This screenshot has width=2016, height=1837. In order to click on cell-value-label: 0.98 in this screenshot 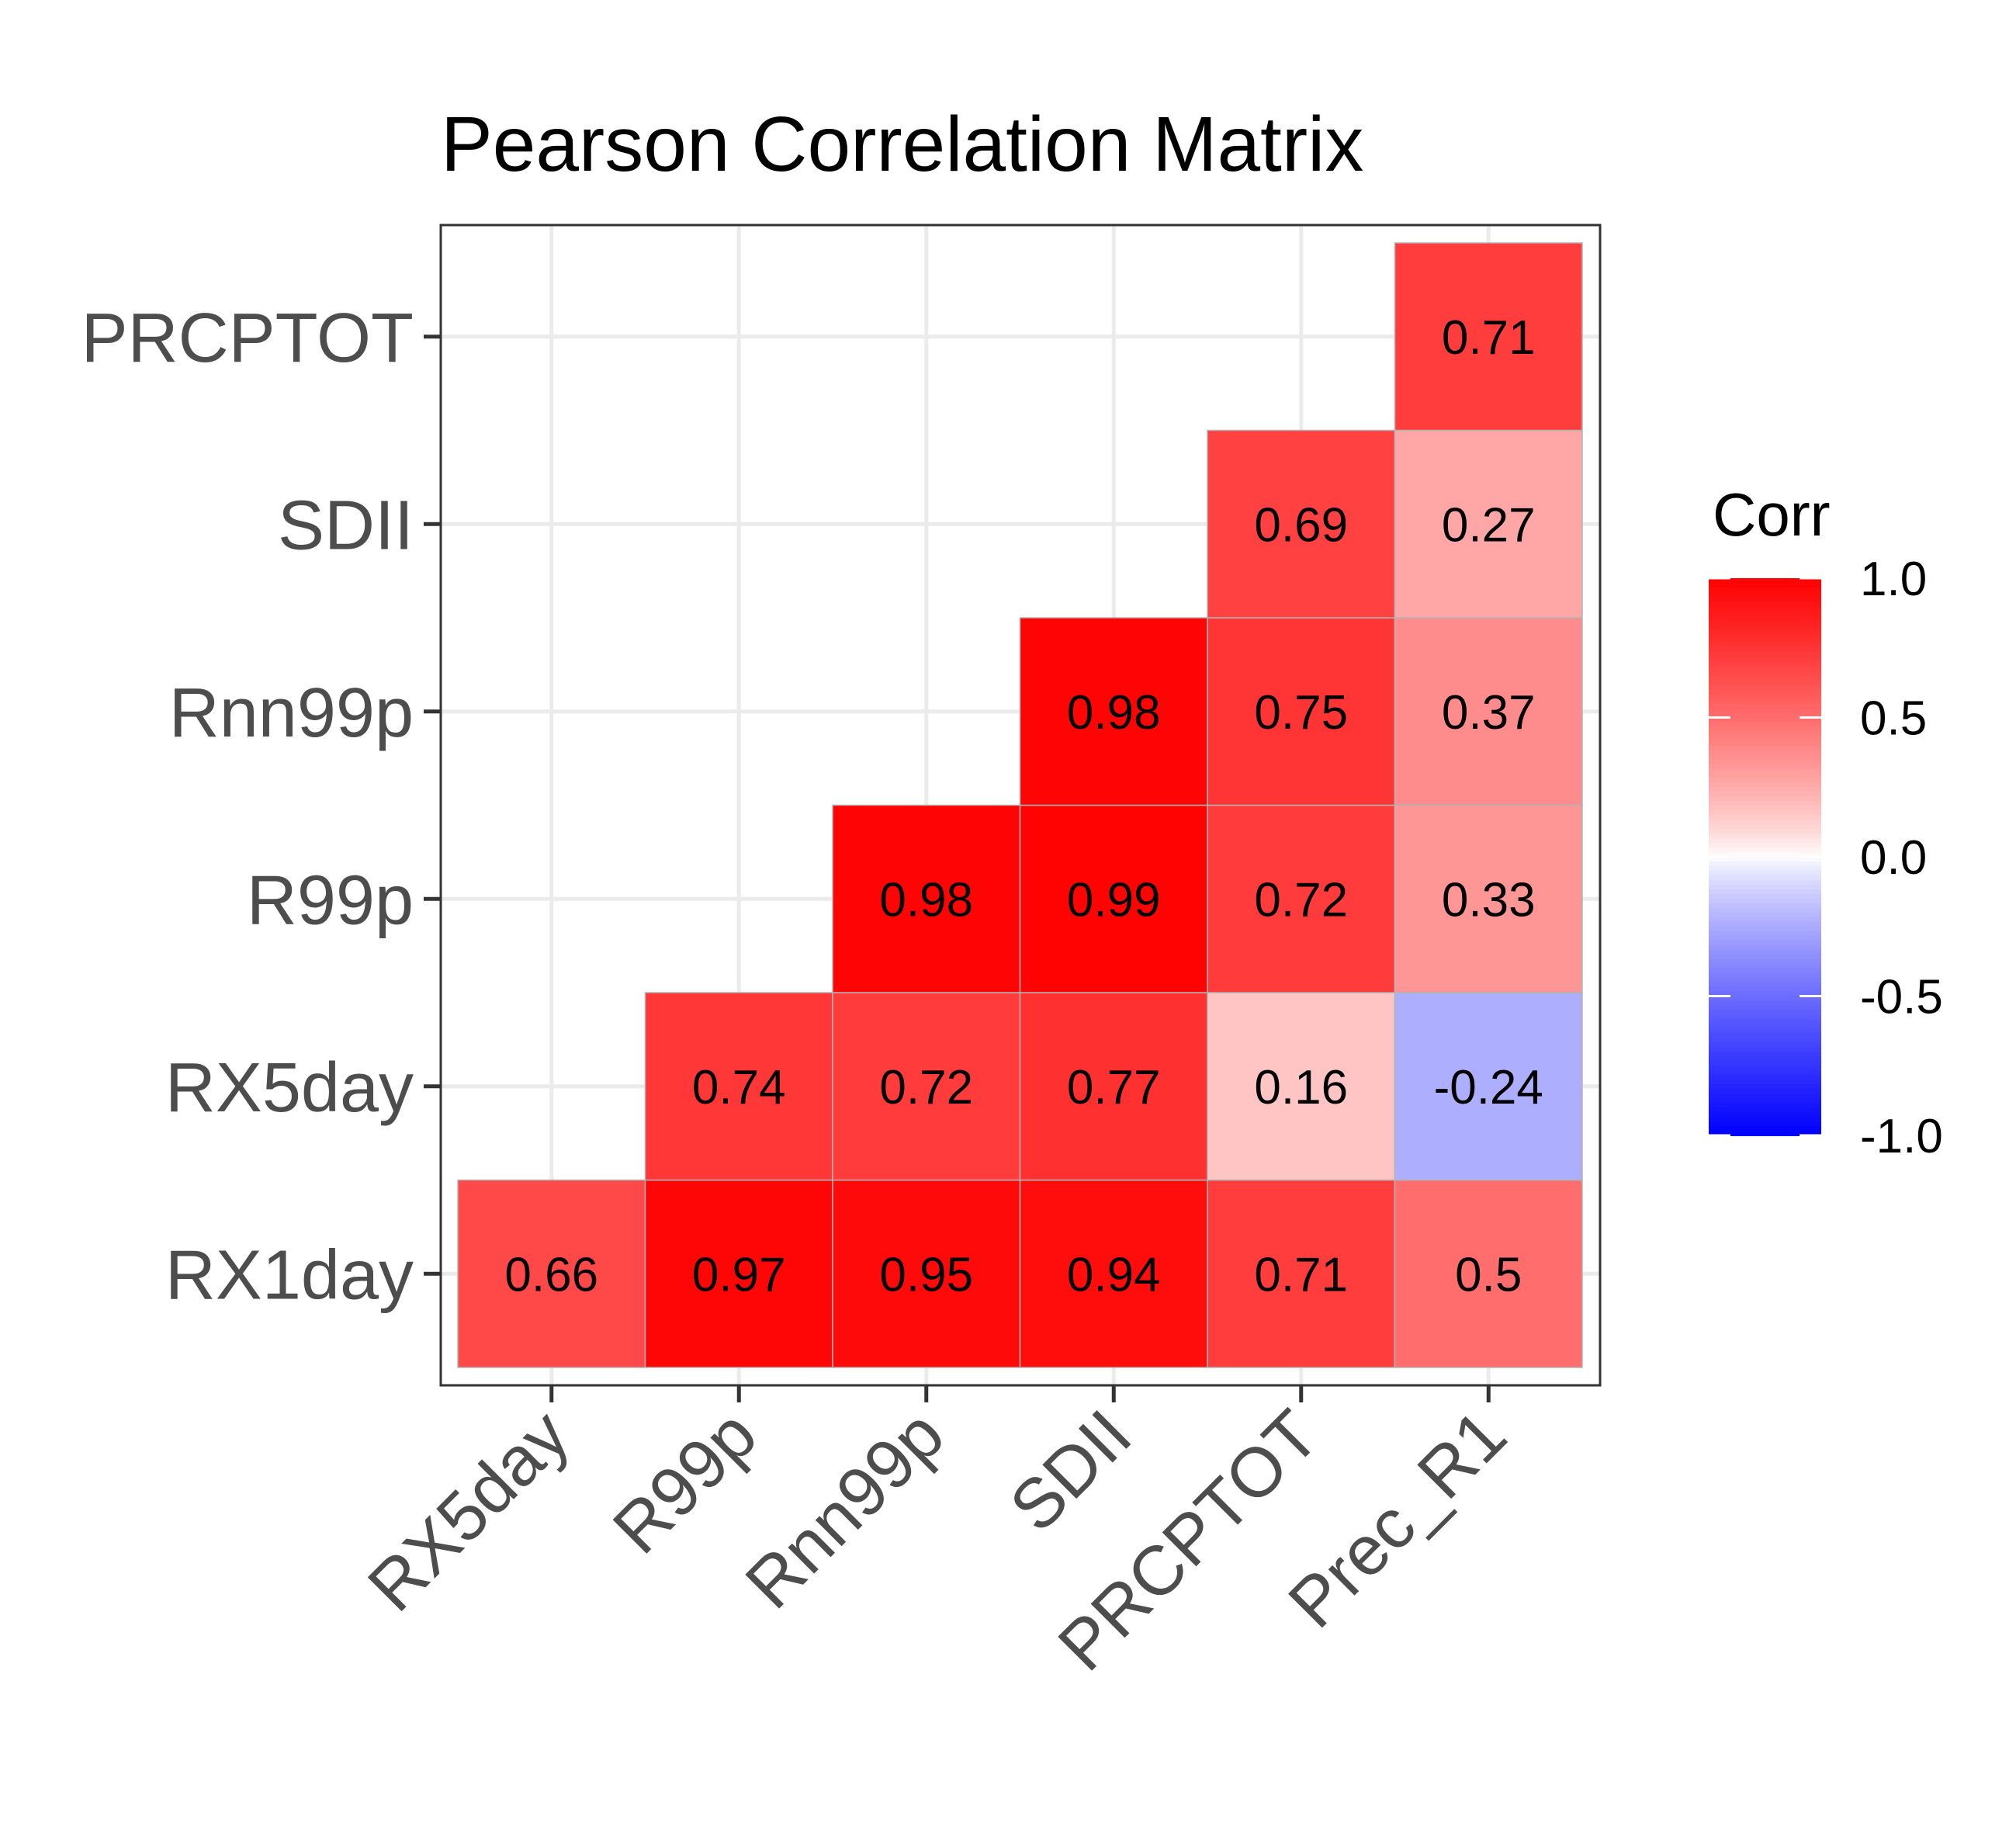, I will do `click(926, 900)`.